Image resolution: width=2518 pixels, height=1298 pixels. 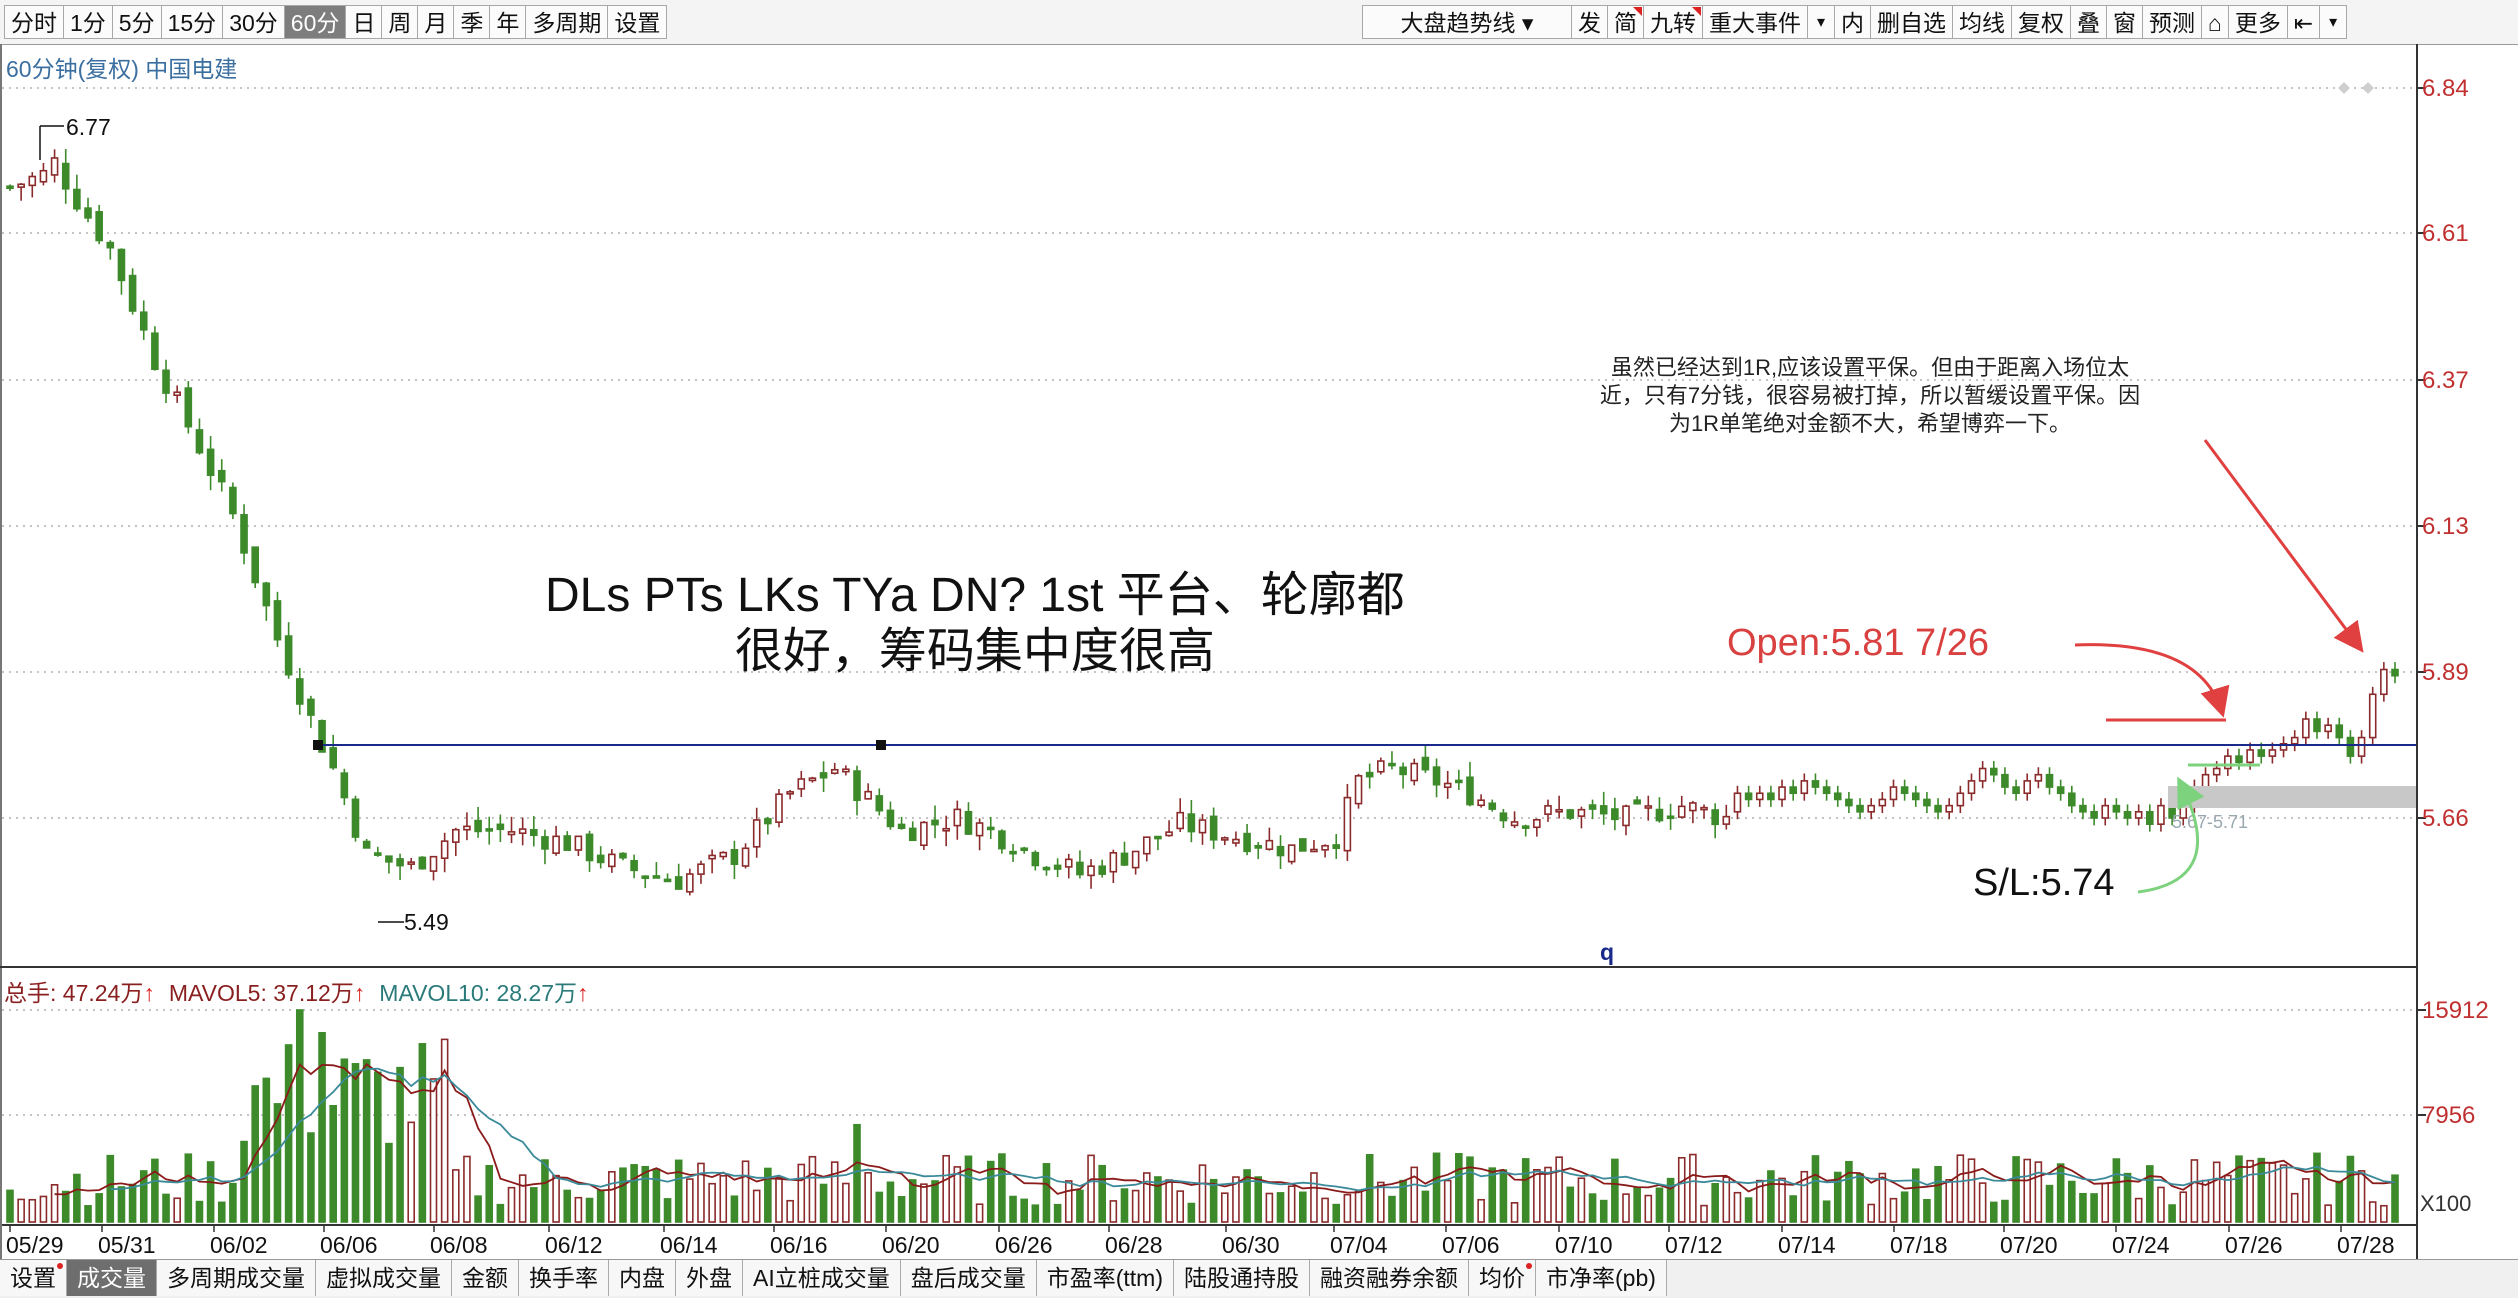 What do you see at coordinates (34, 22) in the screenshot?
I see `period-button-0: 分时` at bounding box center [34, 22].